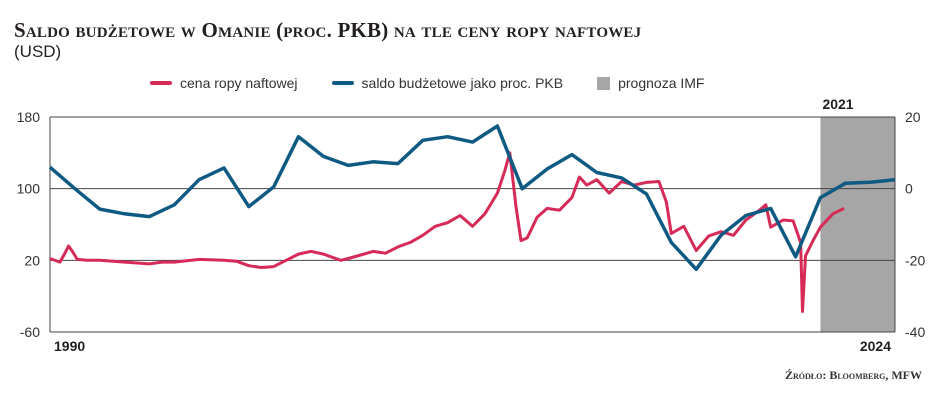  I want to click on legend-label-forecast: prognoza IMF, so click(661, 83).